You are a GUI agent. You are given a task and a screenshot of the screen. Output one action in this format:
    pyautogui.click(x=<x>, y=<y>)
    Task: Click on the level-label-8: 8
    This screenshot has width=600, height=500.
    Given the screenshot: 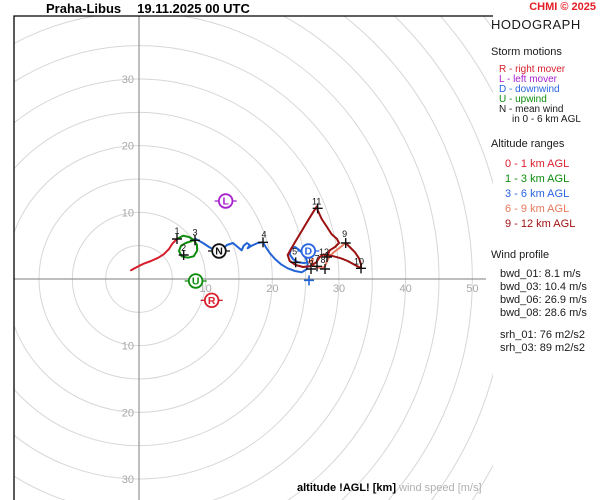 What is the action you would take?
    pyautogui.click(x=323, y=260)
    